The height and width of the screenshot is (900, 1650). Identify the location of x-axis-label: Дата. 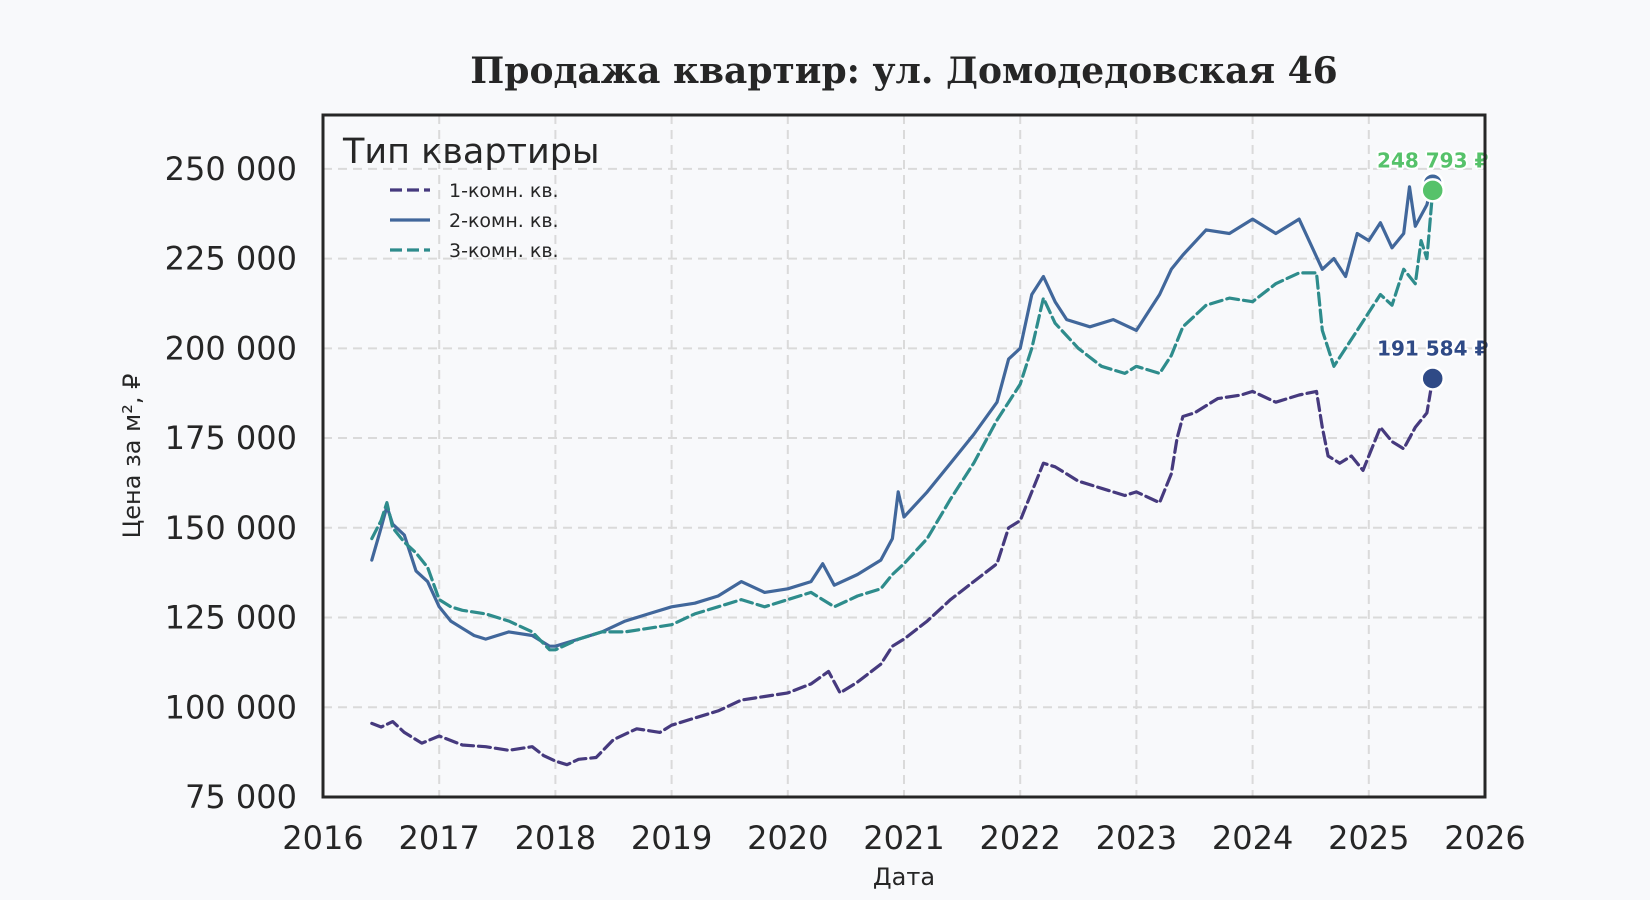
(904, 877).